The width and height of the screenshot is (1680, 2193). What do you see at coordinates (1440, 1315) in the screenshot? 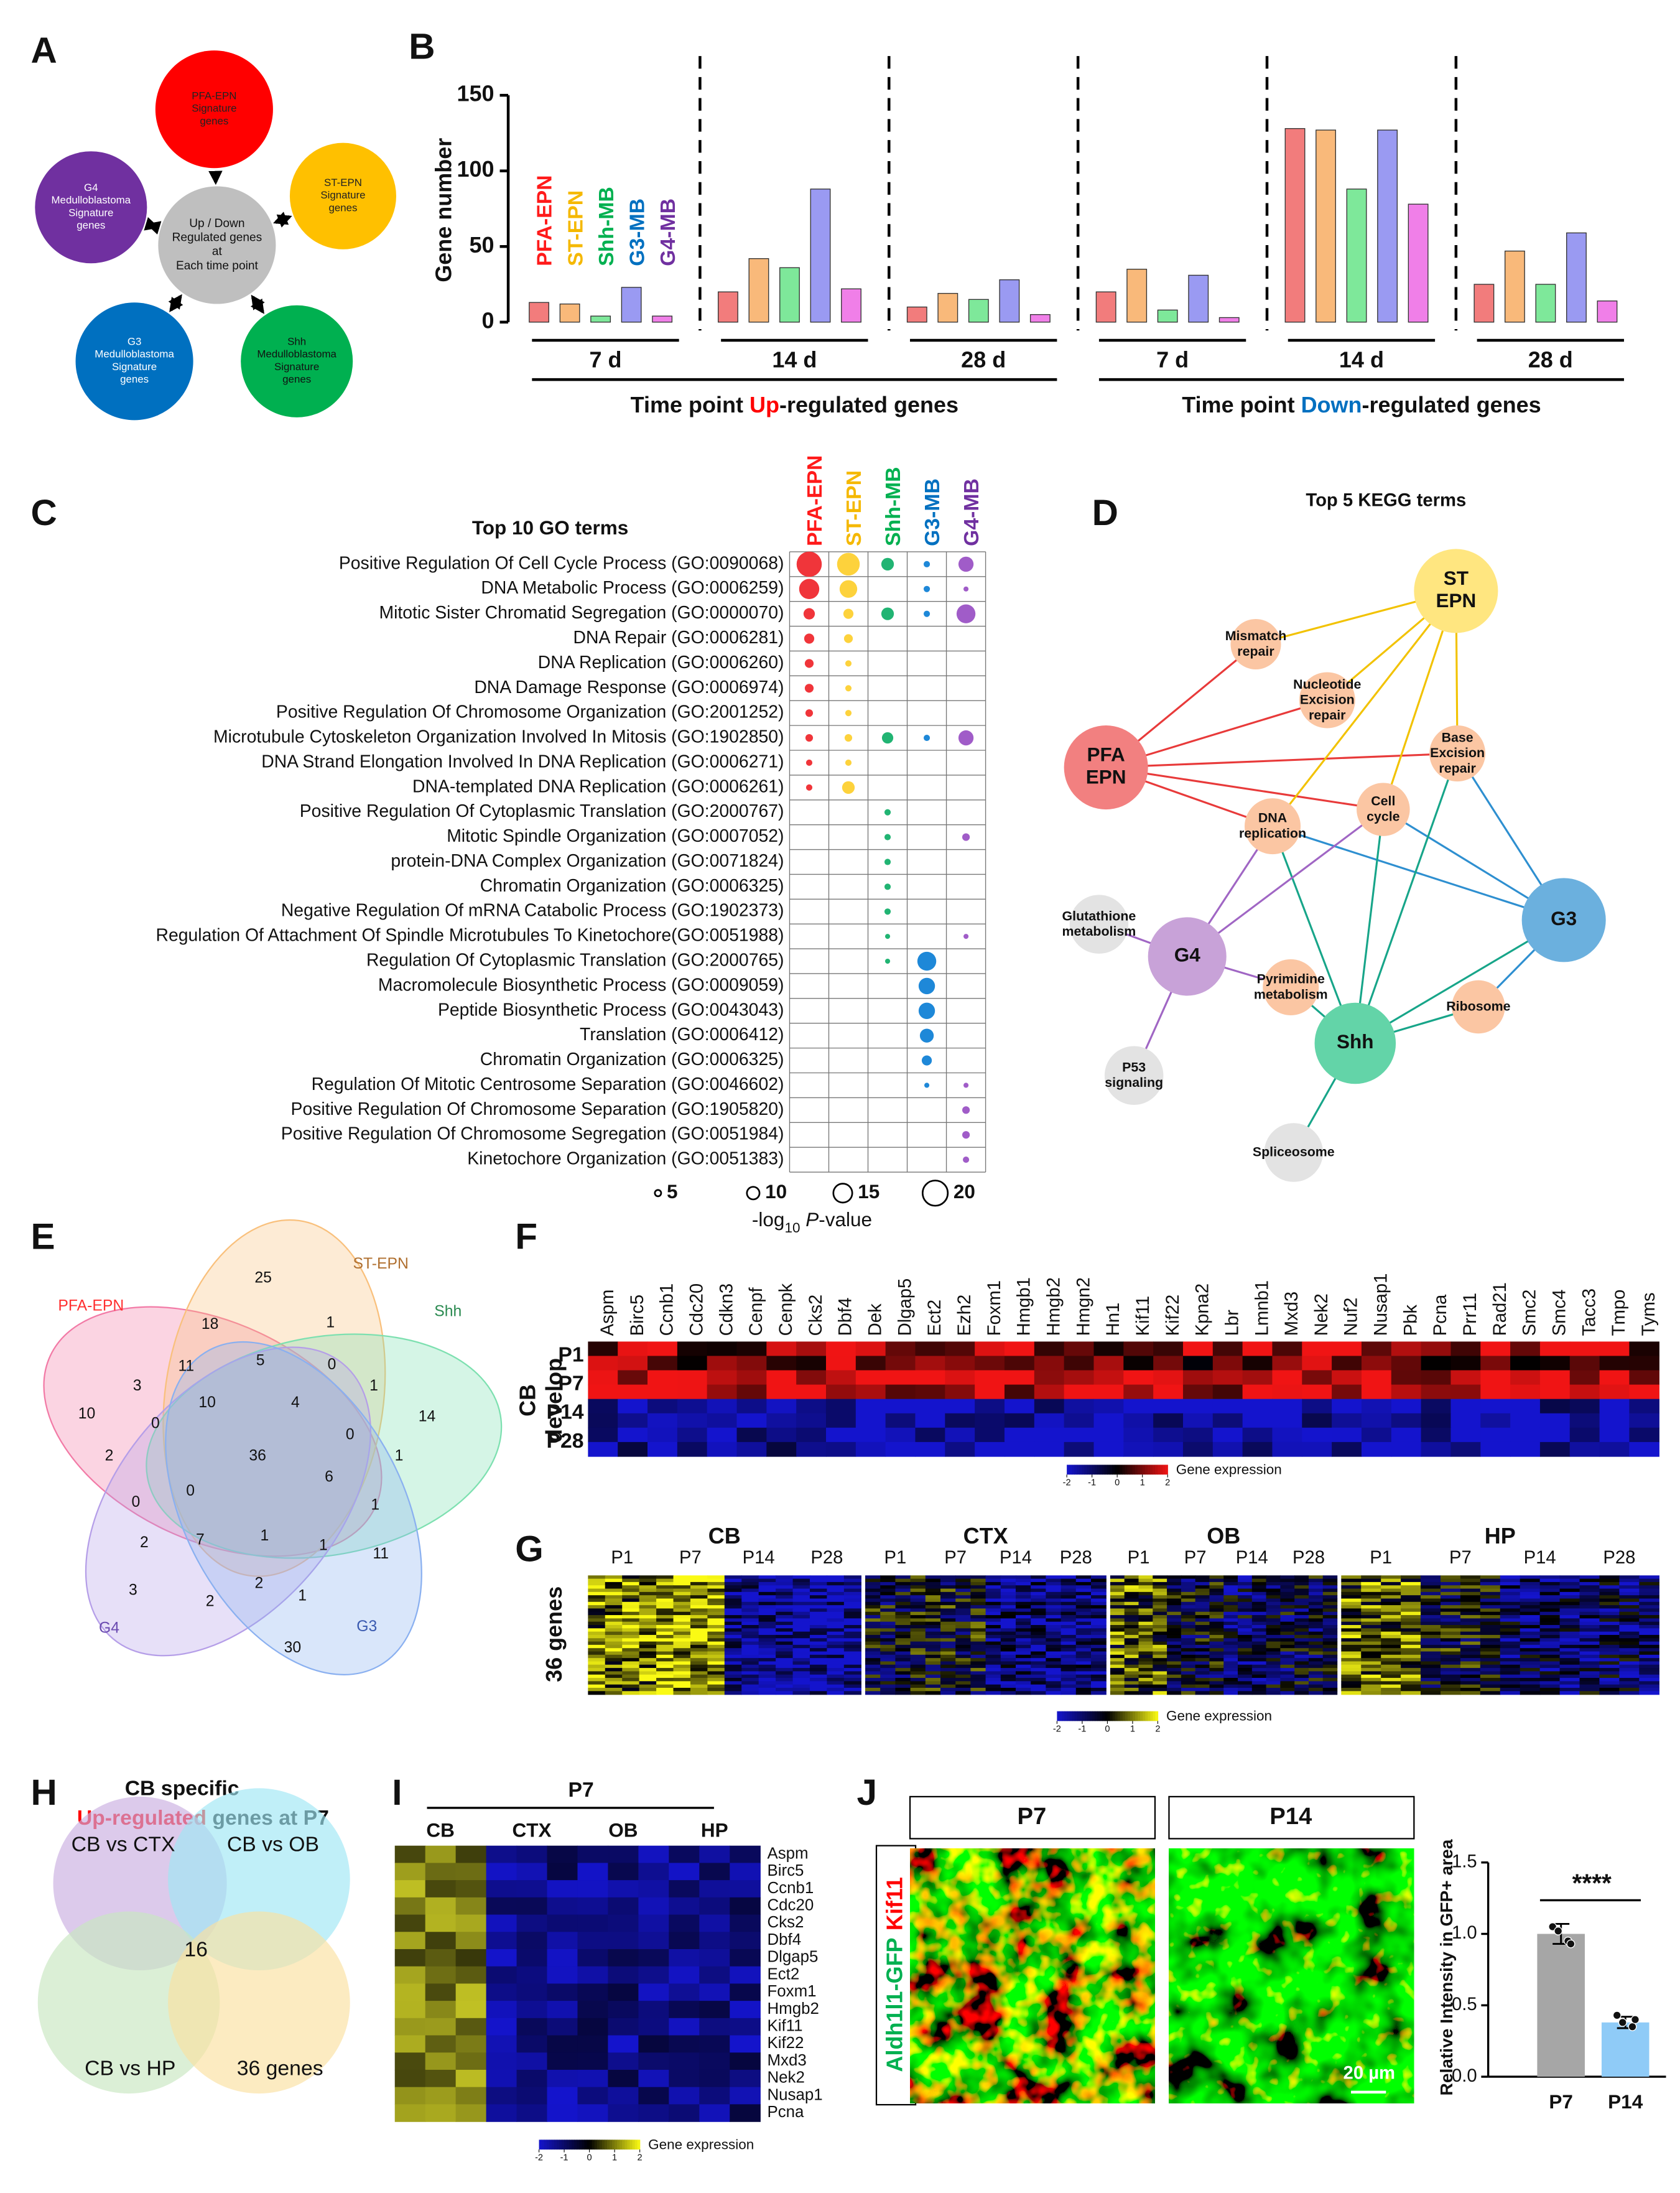
I see `gene-label: Pcna` at bounding box center [1440, 1315].